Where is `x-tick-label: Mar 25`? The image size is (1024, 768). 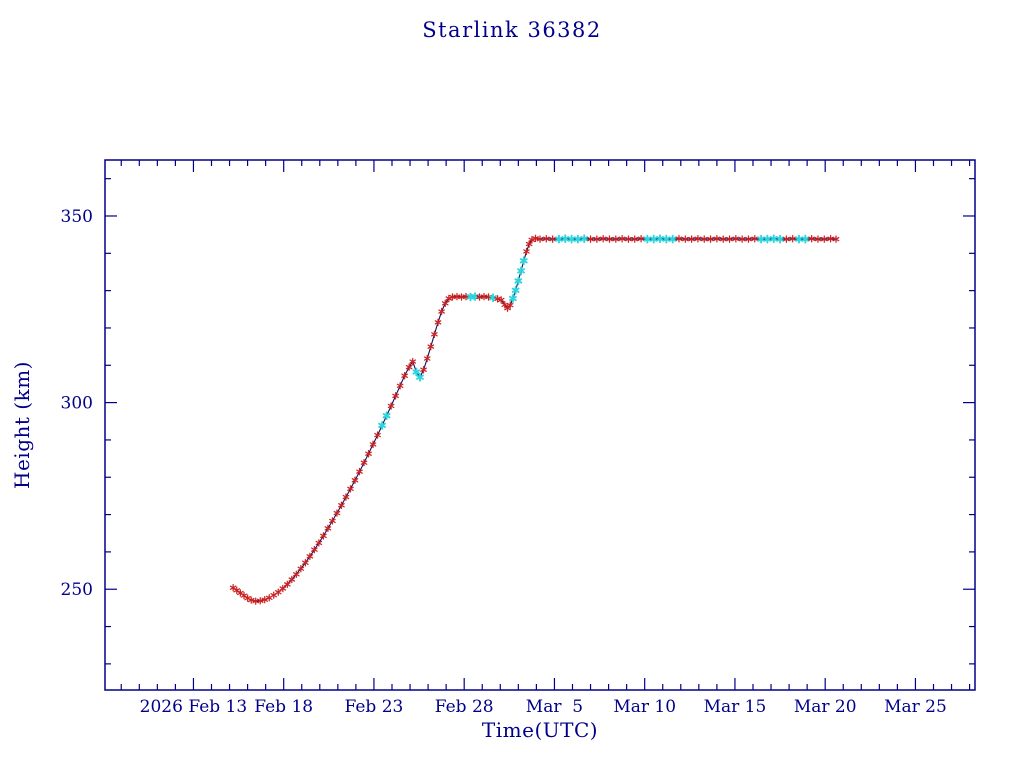 x-tick-label: Mar 25 is located at coordinates (915, 707).